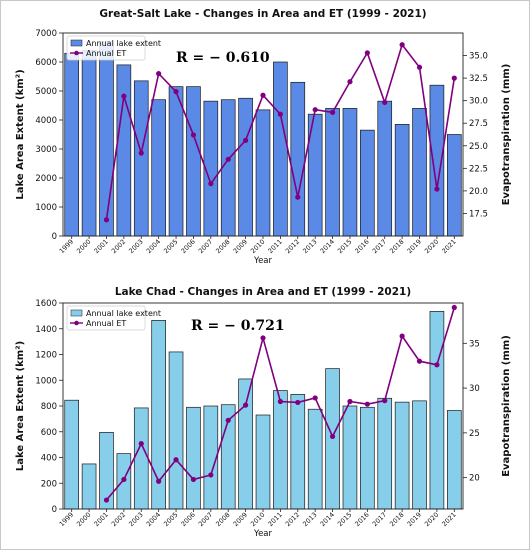 The height and width of the screenshot is (555, 530). What do you see at coordinates (315, 110) in the screenshot?
I see `et-point-2013` at bounding box center [315, 110].